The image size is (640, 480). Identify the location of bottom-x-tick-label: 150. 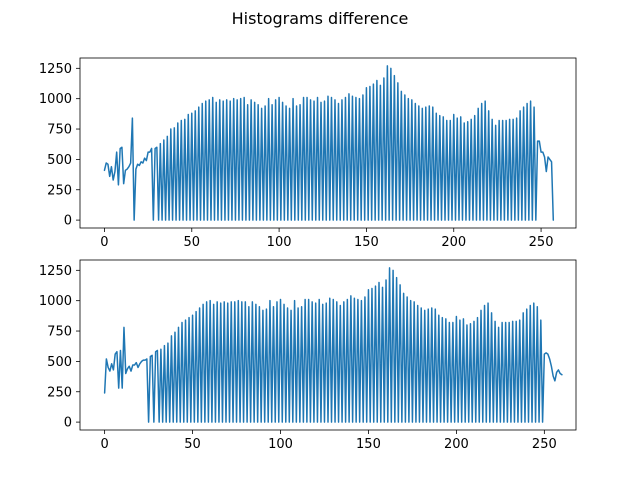
(368, 444).